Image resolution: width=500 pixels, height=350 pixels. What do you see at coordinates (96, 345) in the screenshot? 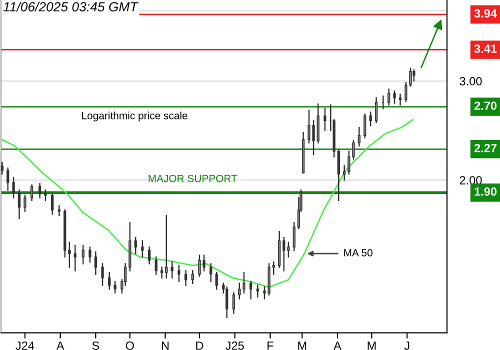
I see `x-tick-label: S` at bounding box center [96, 345].